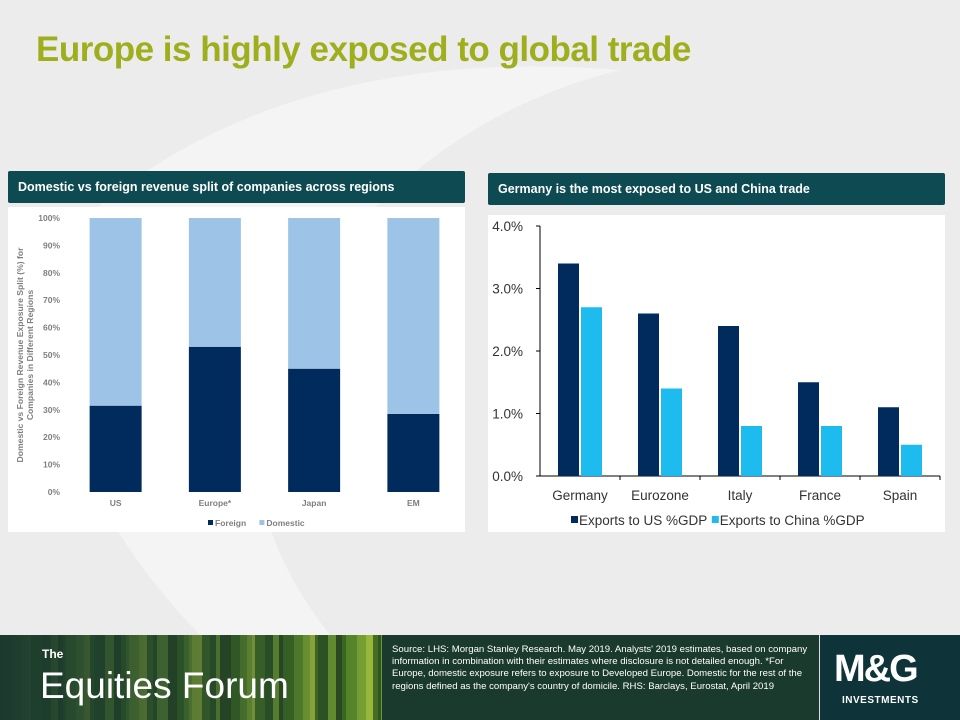 The width and height of the screenshot is (960, 720). What do you see at coordinates (643, 520) in the screenshot?
I see `legend-label-exports-to-us-gdp: Exports to US %GDP` at bounding box center [643, 520].